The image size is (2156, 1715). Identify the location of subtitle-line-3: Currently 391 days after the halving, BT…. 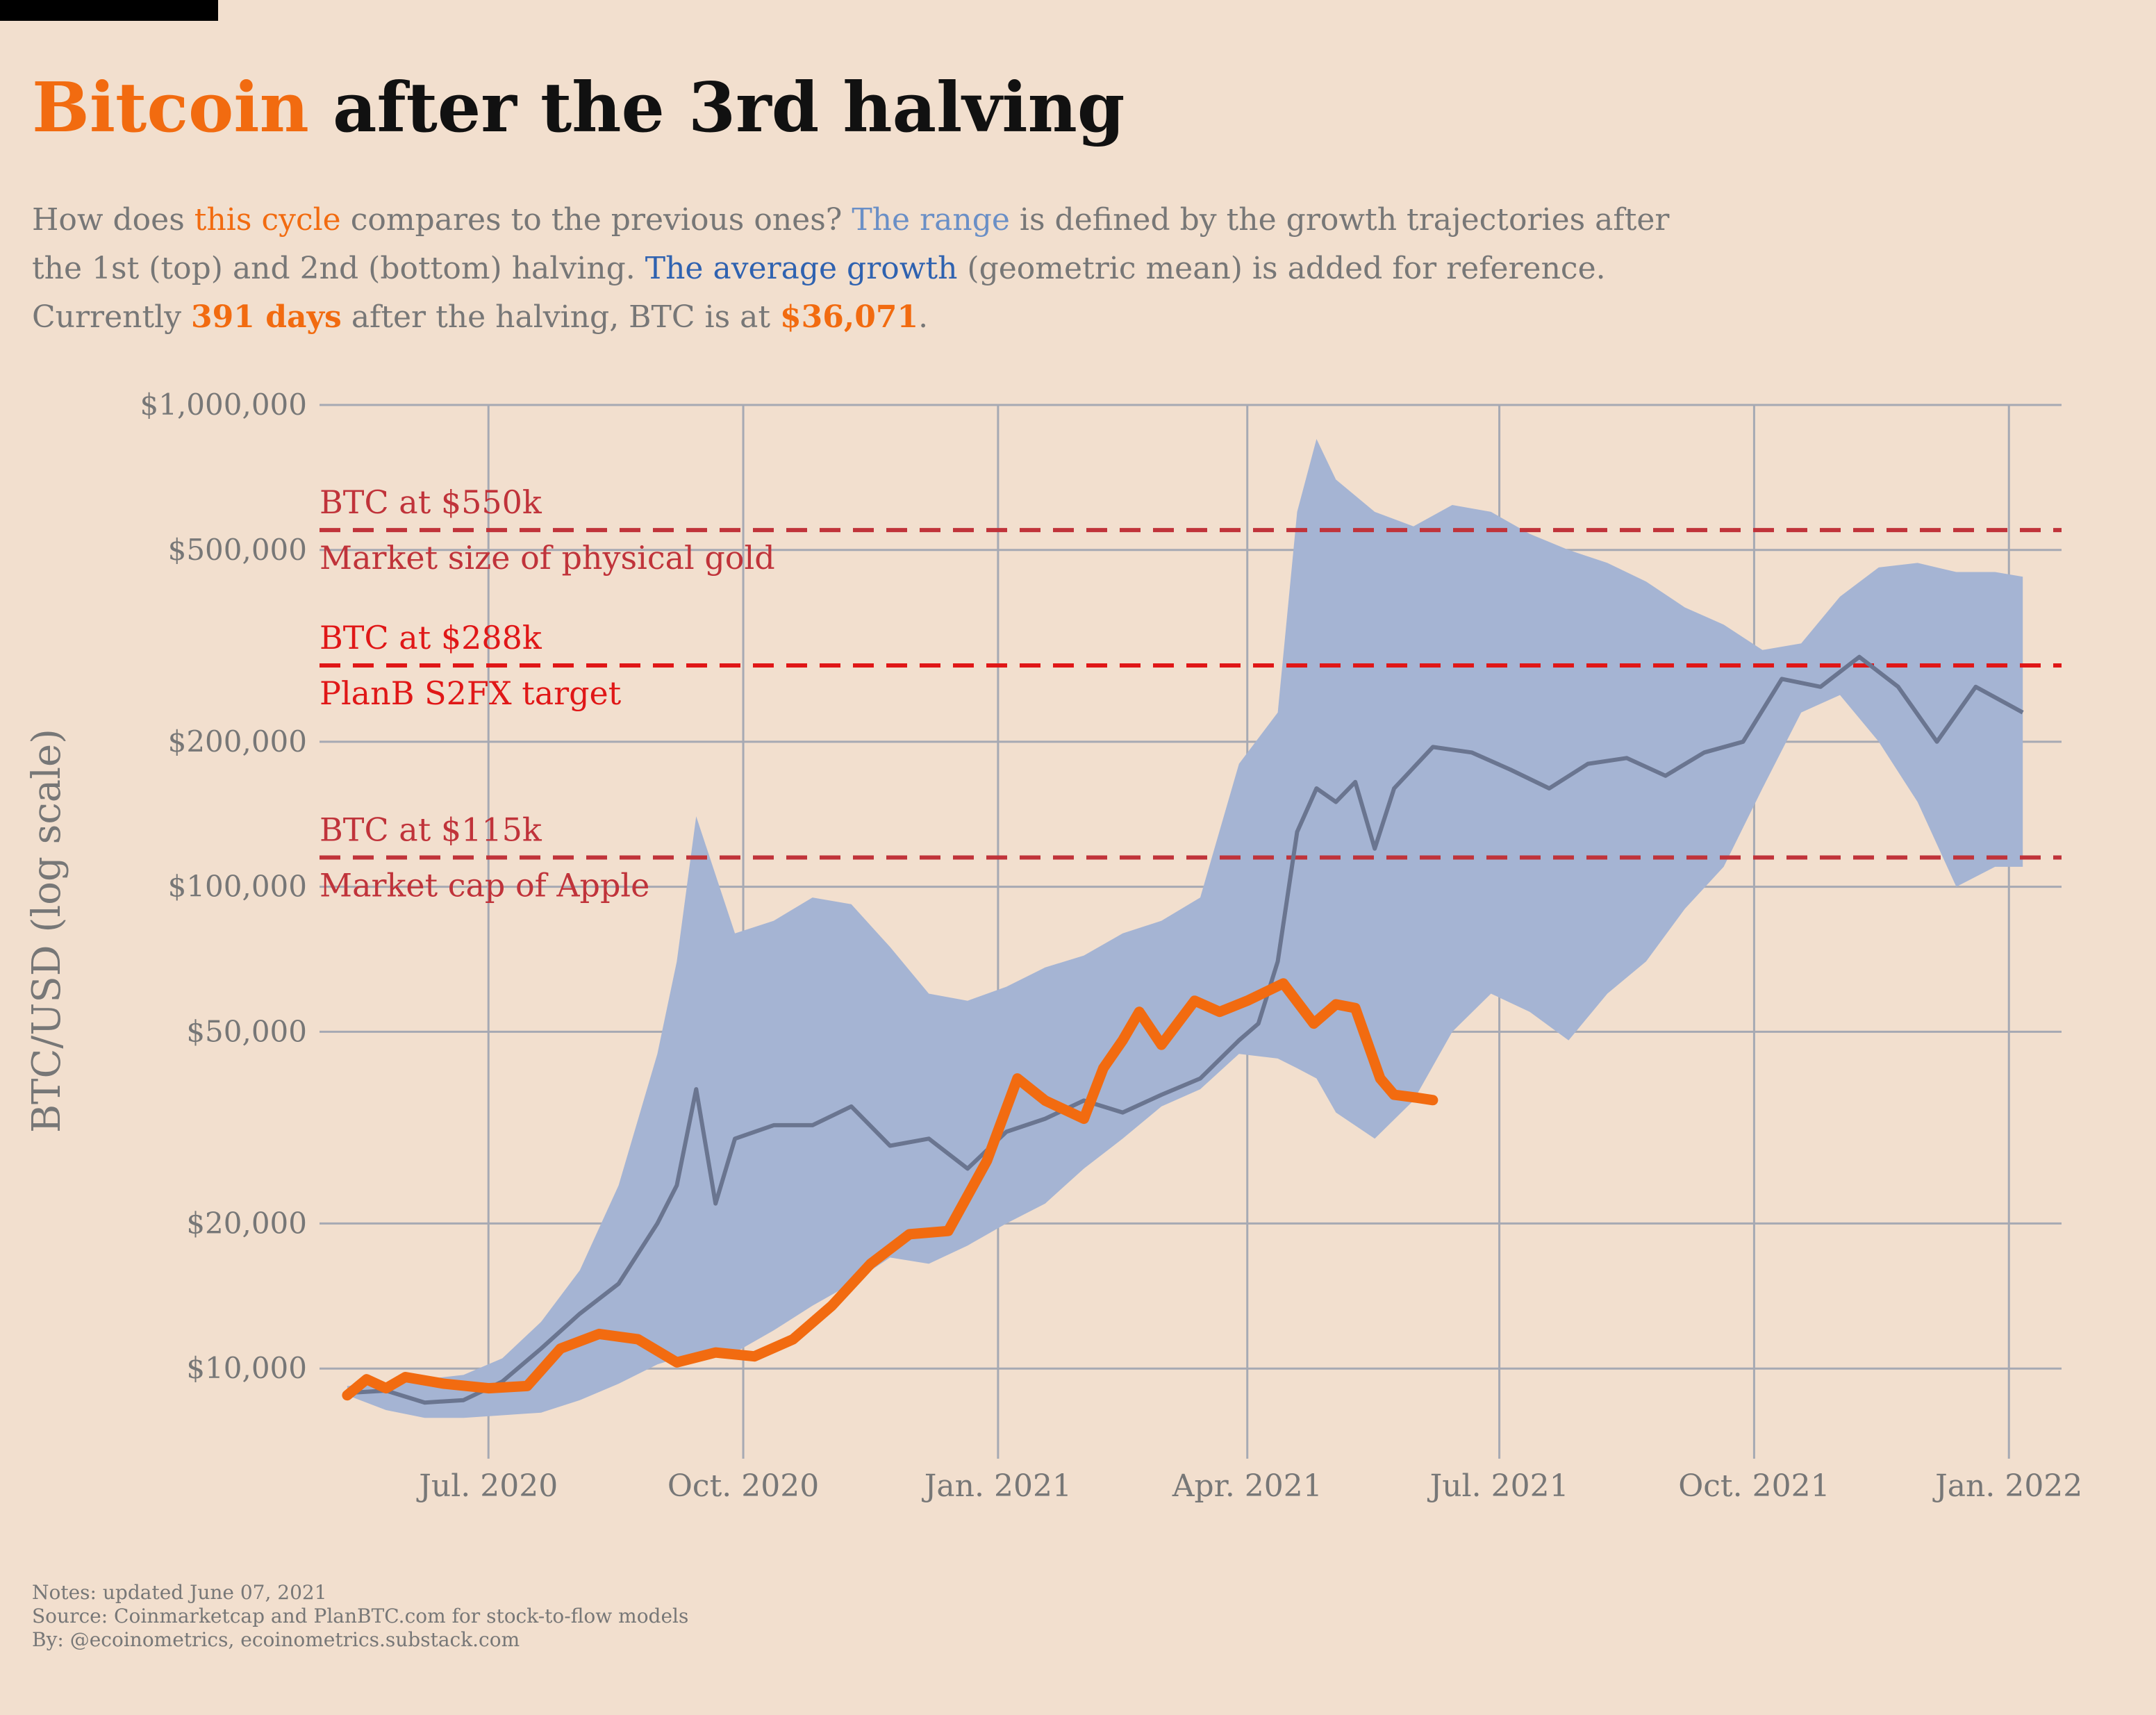
(865, 317).